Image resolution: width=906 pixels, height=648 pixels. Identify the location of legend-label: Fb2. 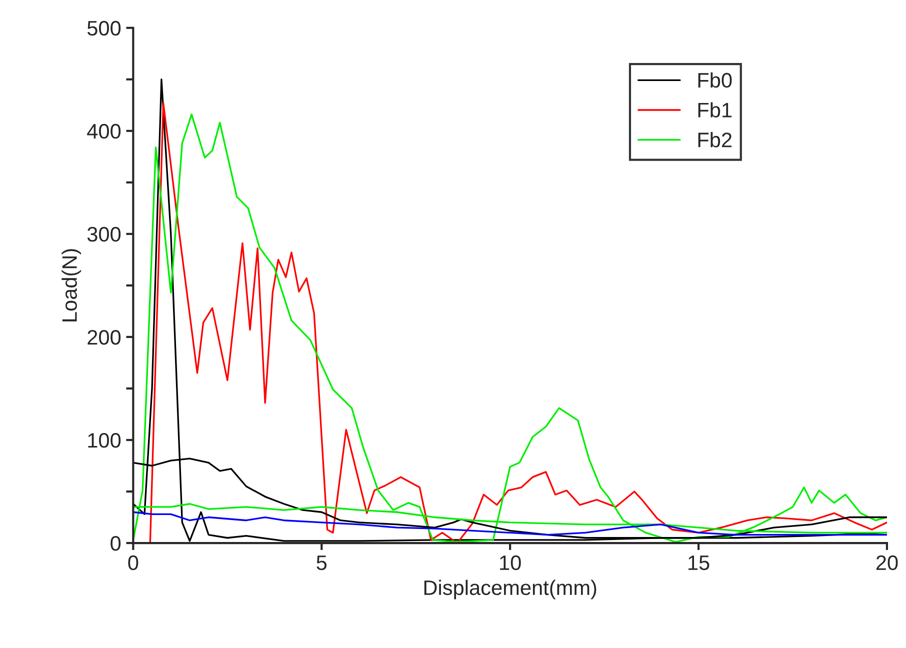
(715, 140).